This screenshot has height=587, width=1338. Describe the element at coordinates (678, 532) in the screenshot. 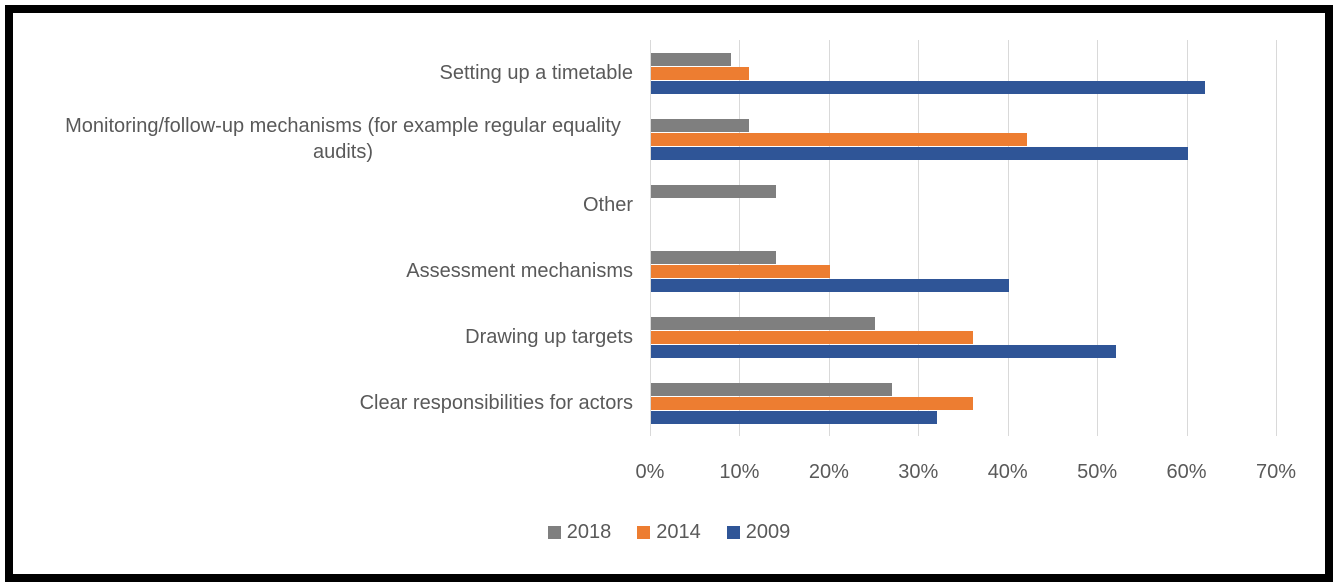

I see `legend-label: 2014` at that location.